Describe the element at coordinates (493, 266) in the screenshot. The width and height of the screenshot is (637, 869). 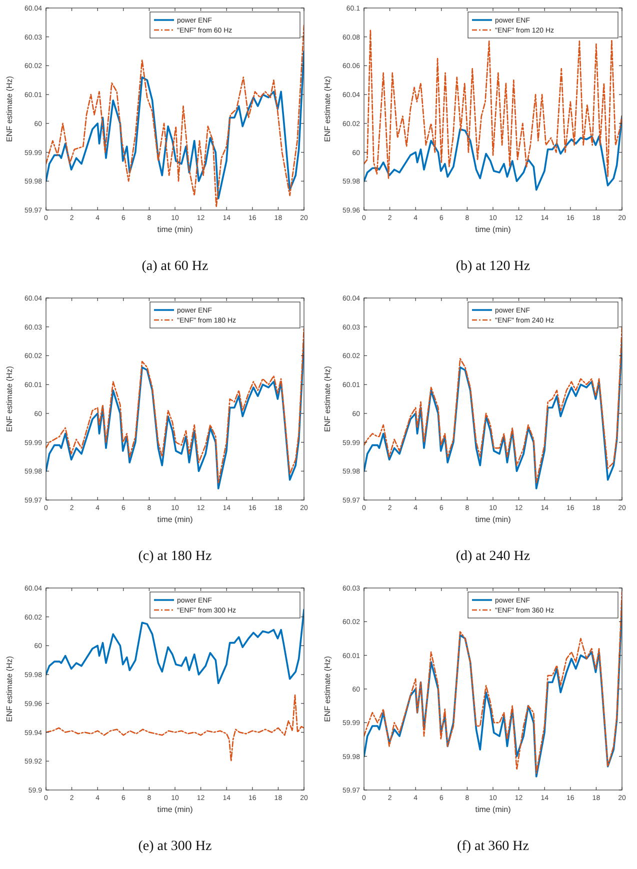
I see `text: (b) at 120 Hz` at that location.